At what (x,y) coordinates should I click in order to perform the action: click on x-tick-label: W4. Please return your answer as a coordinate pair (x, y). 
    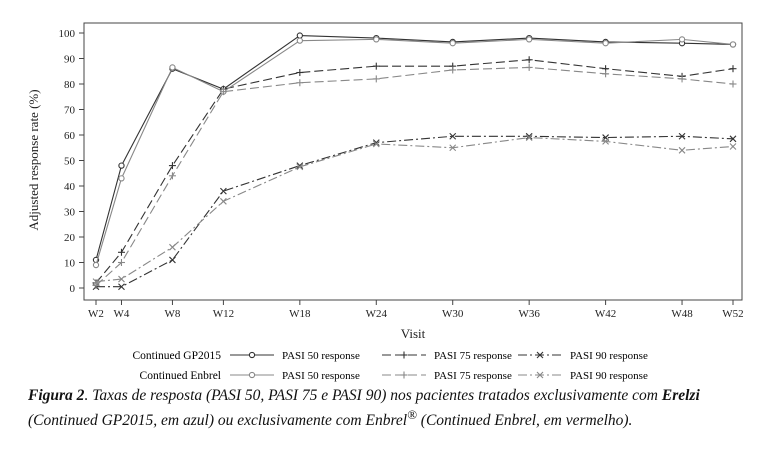
    Looking at the image, I should click on (122, 314).